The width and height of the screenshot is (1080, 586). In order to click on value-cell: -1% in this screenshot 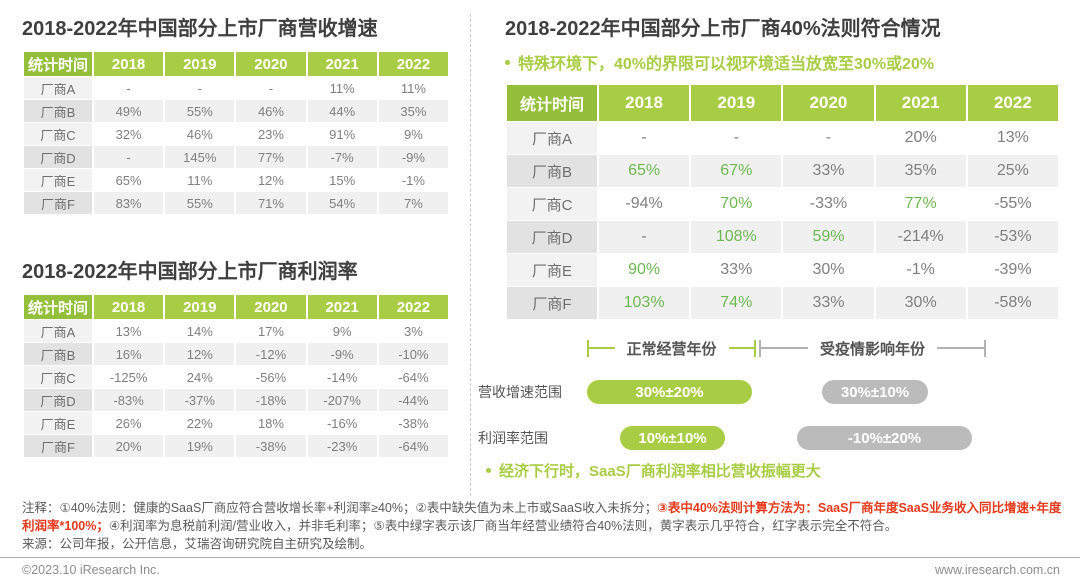, I will do `click(920, 270)`.